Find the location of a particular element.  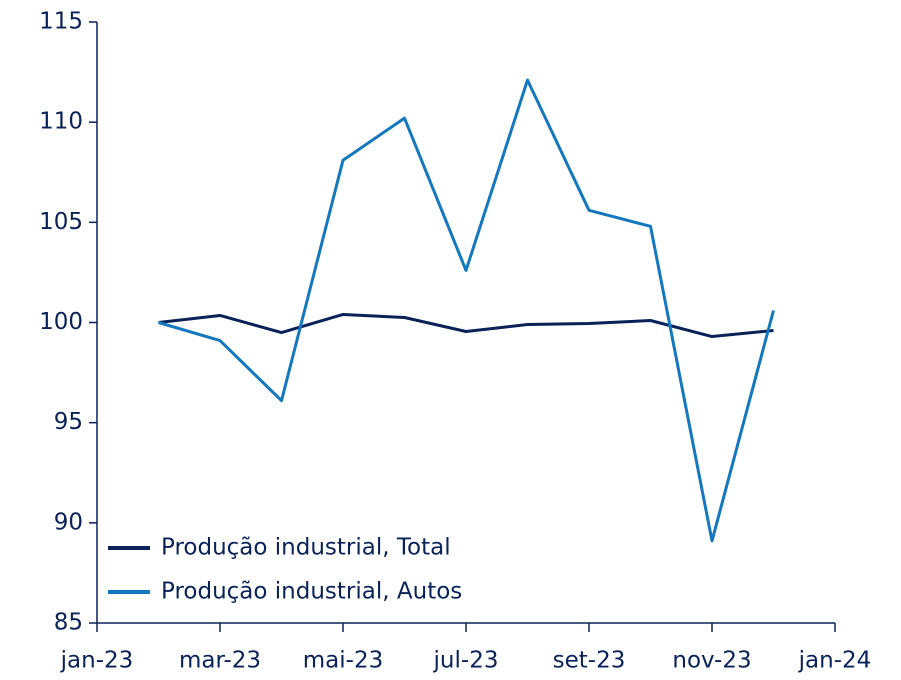

line-series is located at coordinates (466, 325).